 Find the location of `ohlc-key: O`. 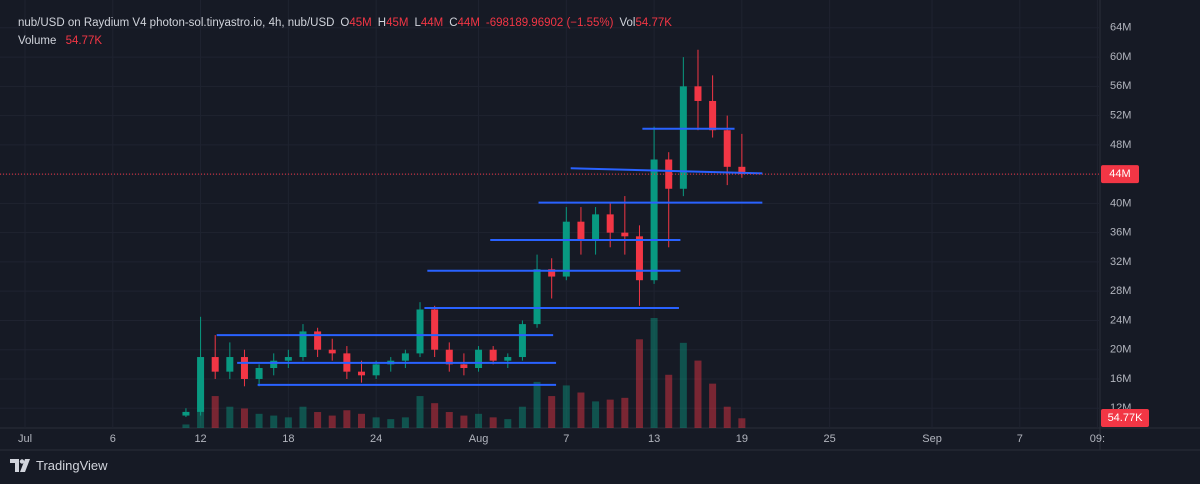

ohlc-key: O is located at coordinates (345, 23).